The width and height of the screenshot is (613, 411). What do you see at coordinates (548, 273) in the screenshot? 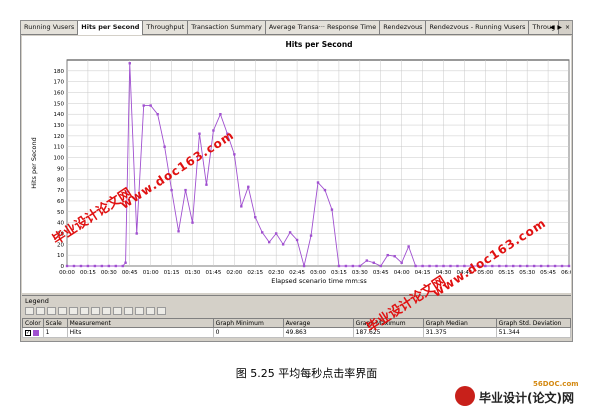
I see `x-tick-label-05-45: 05:45` at bounding box center [548, 273].